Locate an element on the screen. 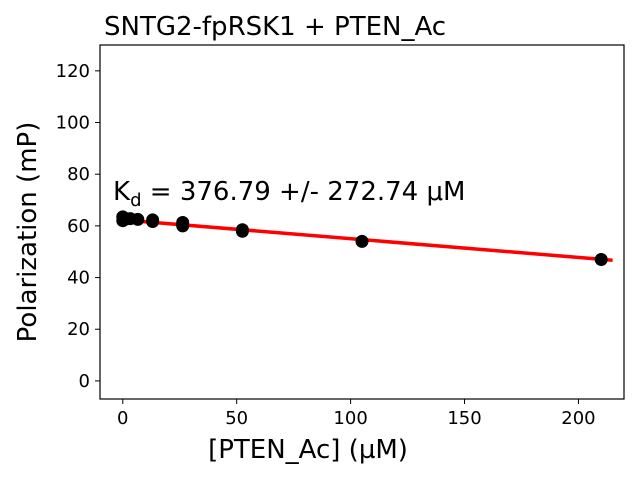  plot-area is located at coordinates (364, 238).